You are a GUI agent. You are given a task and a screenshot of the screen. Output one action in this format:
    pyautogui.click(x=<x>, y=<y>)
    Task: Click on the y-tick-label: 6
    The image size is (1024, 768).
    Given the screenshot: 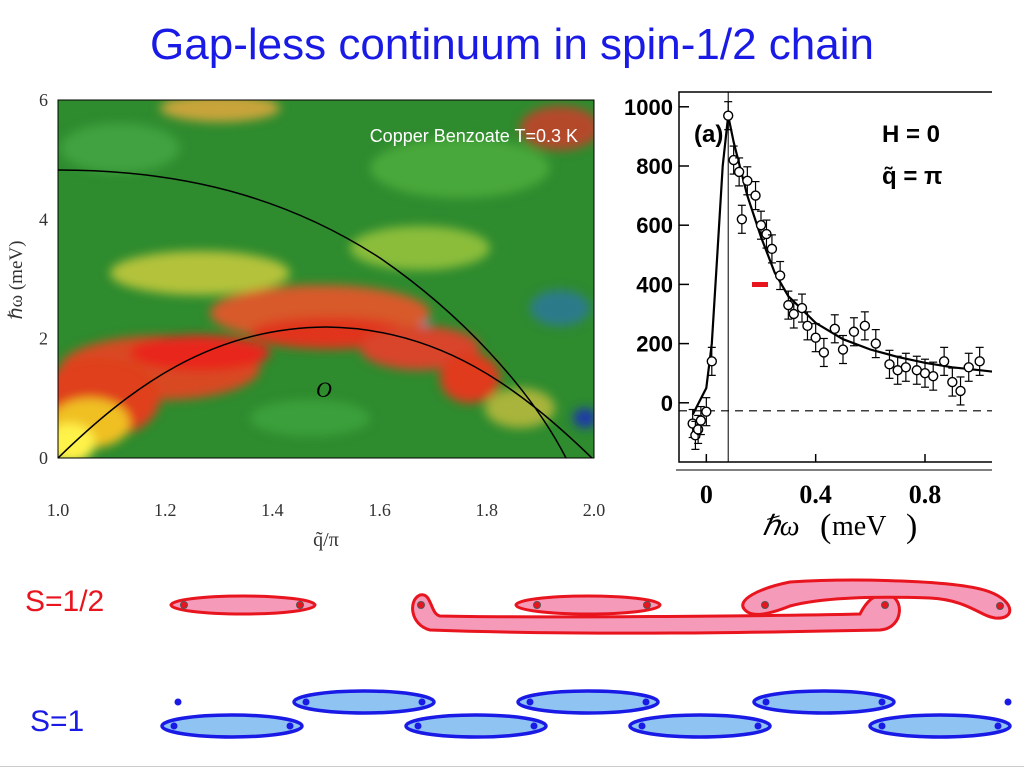 What is the action you would take?
    pyautogui.click(x=43, y=100)
    